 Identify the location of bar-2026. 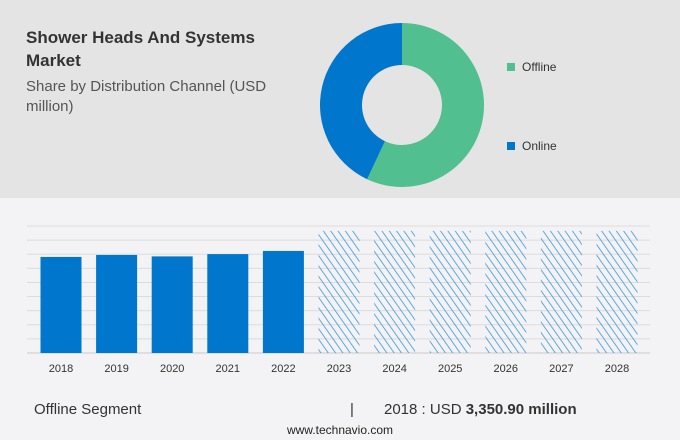
(506, 291).